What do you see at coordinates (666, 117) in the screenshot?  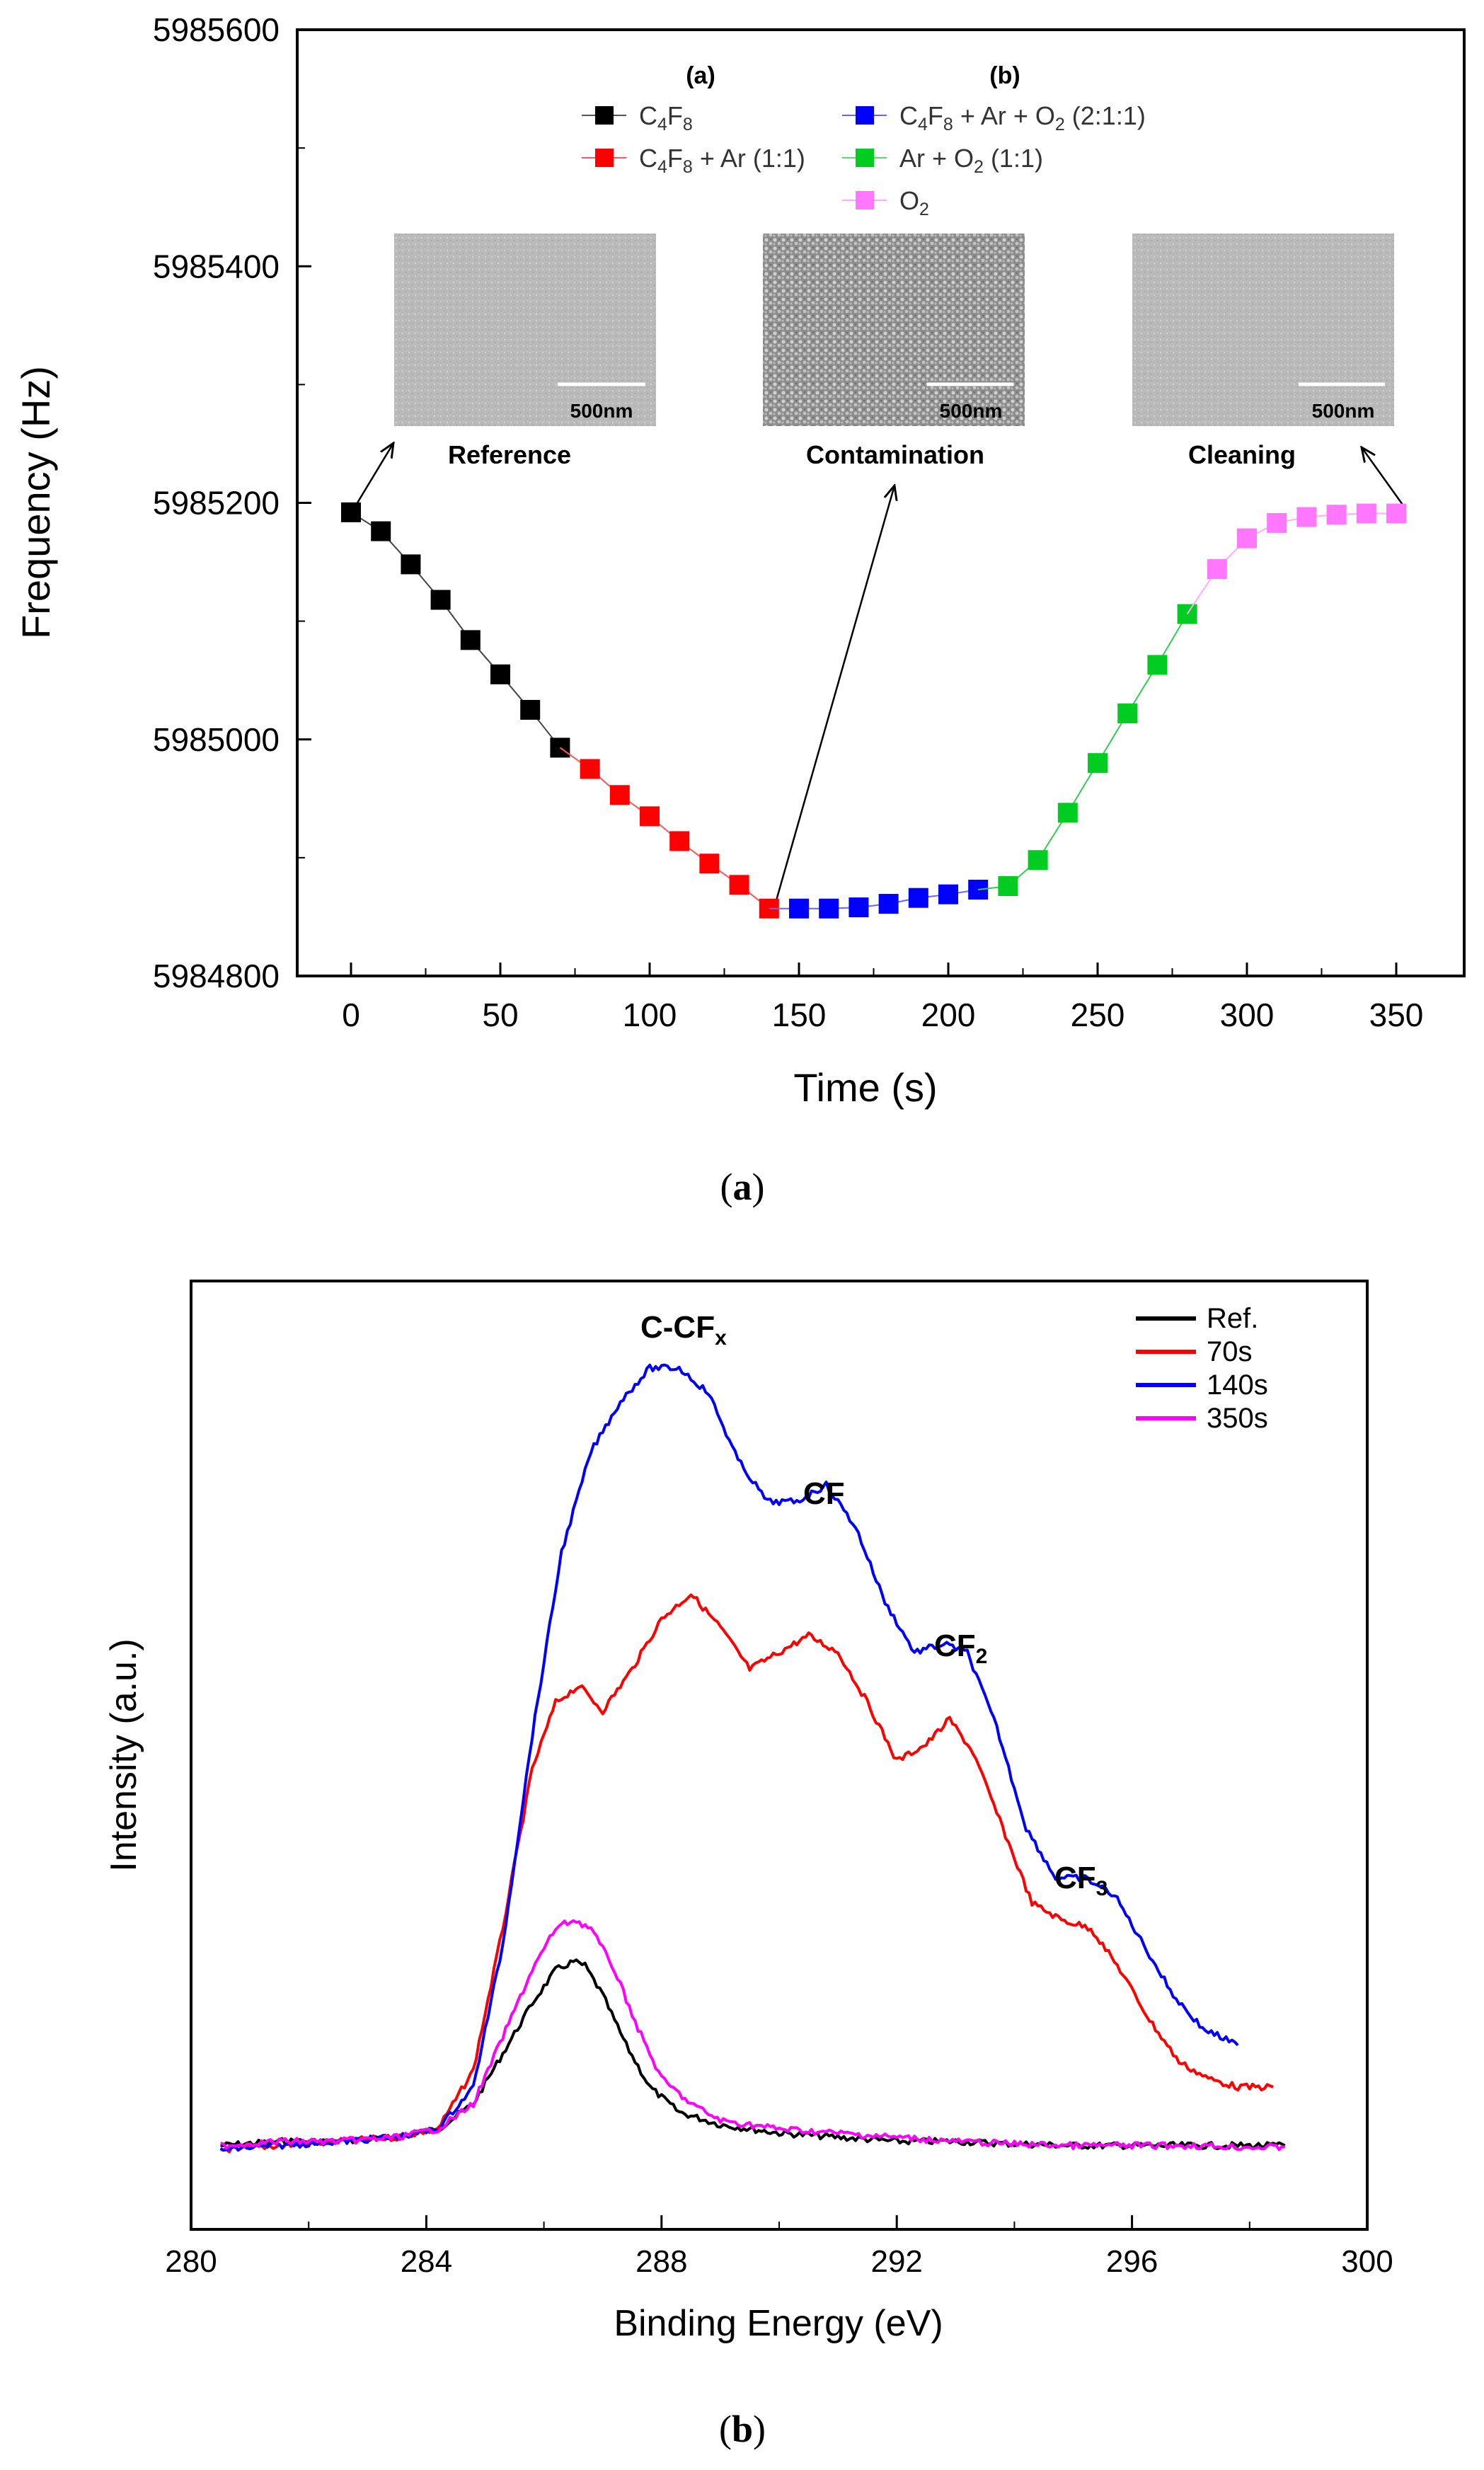 I see `legend-label-c4f8: C4F8` at bounding box center [666, 117].